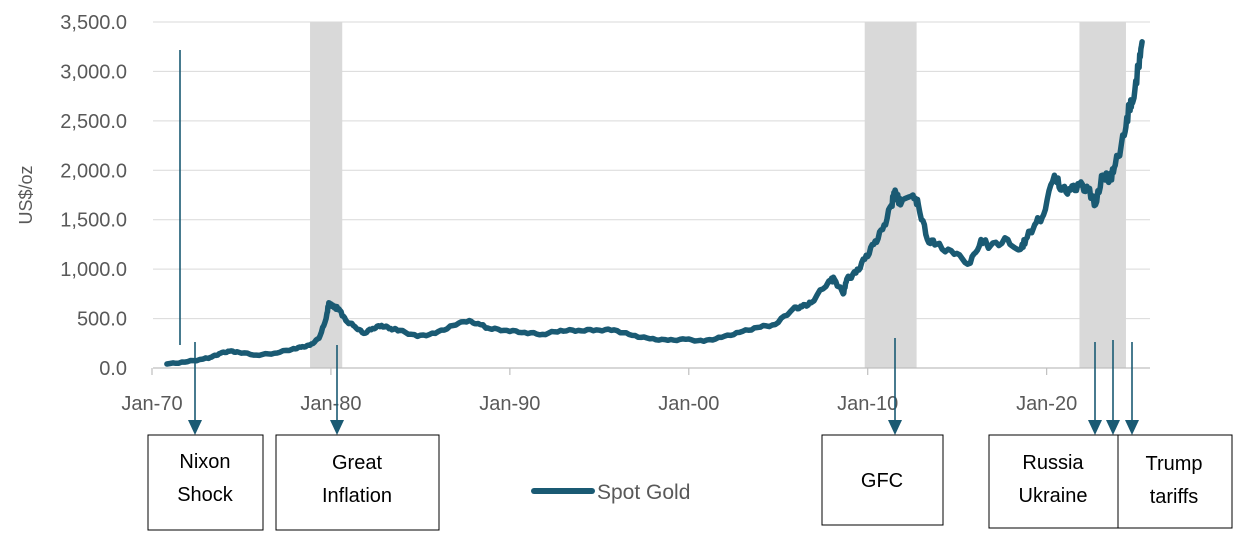 Image resolution: width=1245 pixels, height=540 pixels. I want to click on annotation-arrows, so click(663, 386).